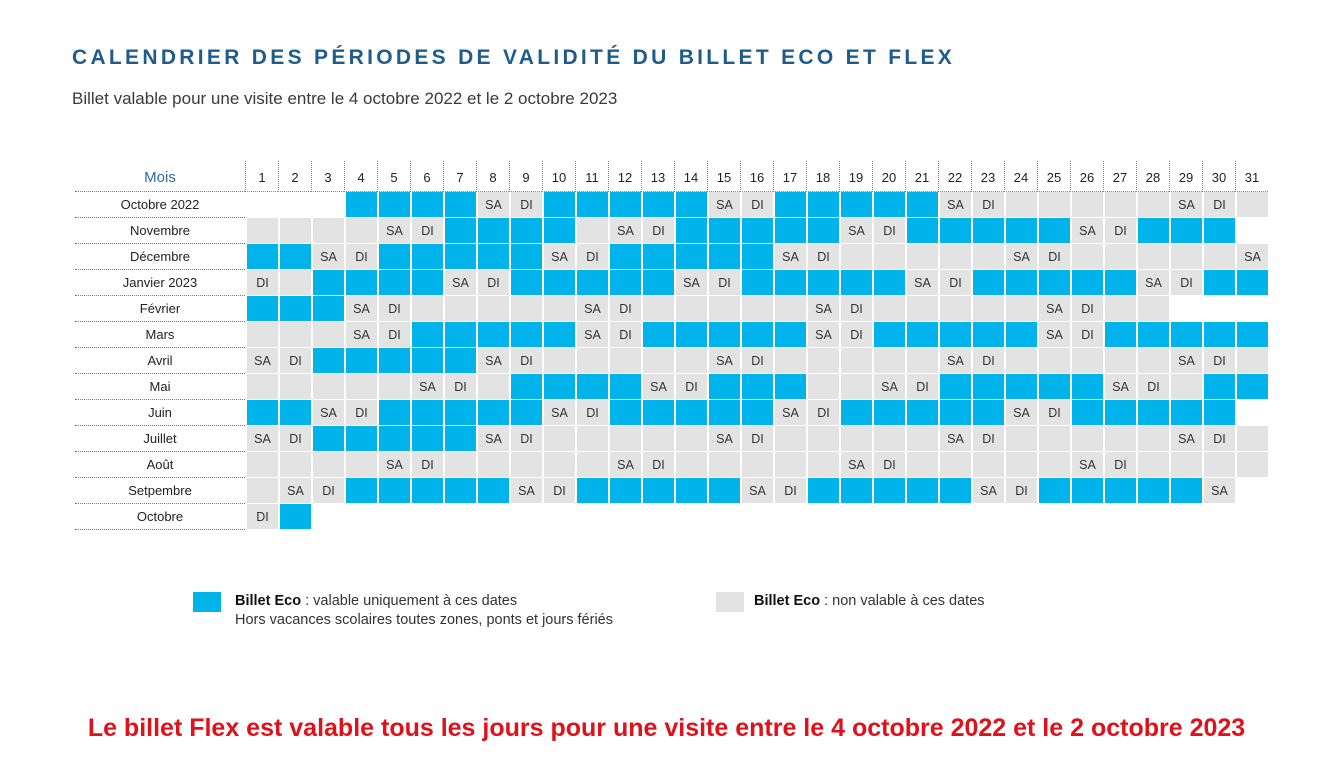 This screenshot has height=781, width=1333. I want to click on day-header: 25, so click(1053, 176).